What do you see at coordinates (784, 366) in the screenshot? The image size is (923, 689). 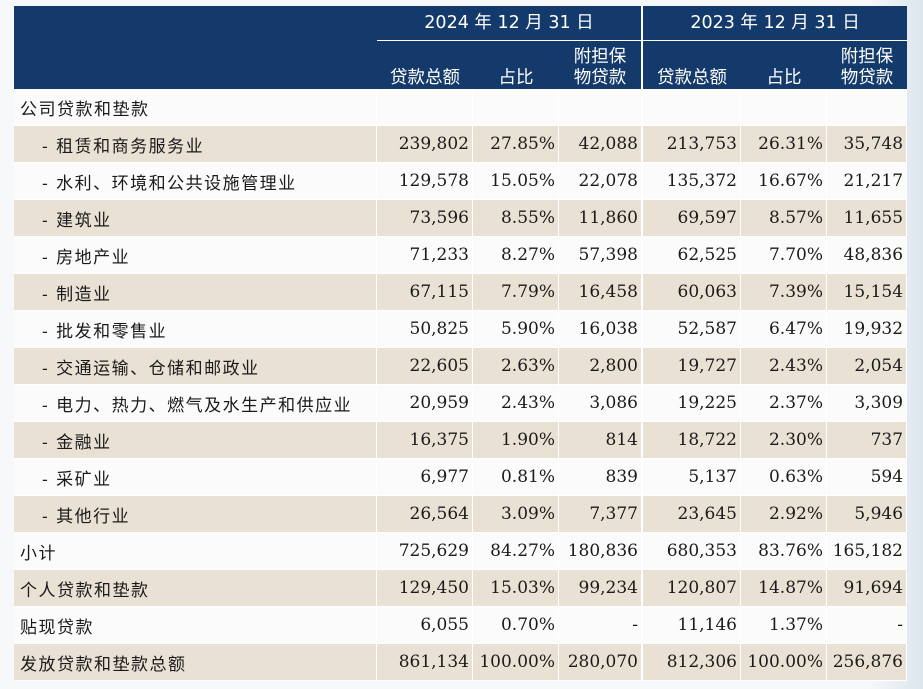 I see `cell-share-2023: 2.43%` at bounding box center [784, 366].